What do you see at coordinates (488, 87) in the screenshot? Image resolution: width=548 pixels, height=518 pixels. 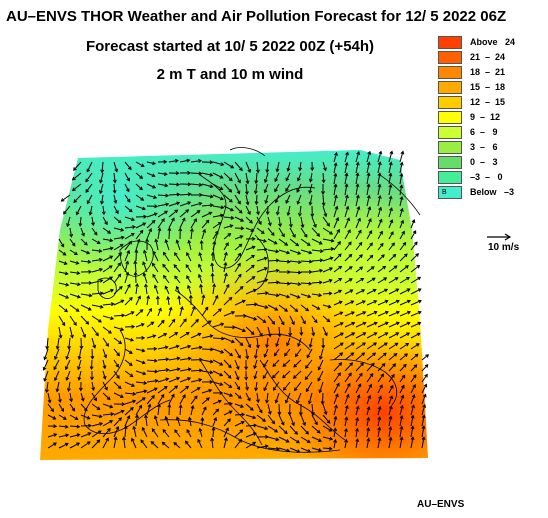 I see `legend-label: 15 – 18` at bounding box center [488, 87].